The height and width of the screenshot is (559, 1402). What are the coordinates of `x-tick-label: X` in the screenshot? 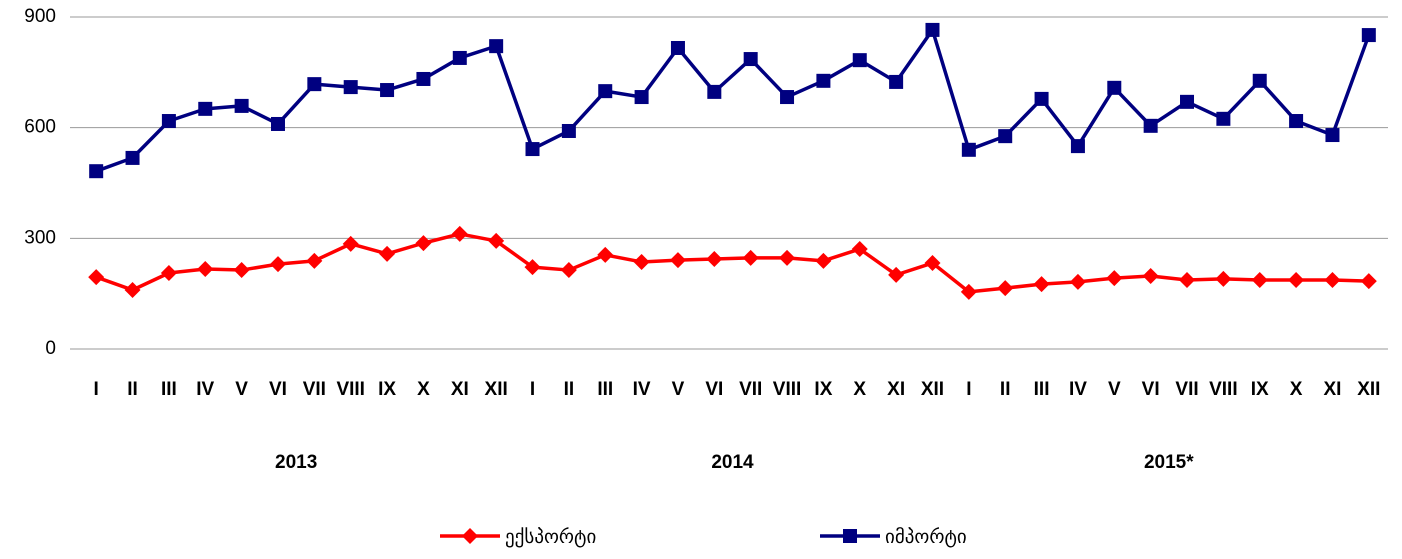 It's located at (1296, 389).